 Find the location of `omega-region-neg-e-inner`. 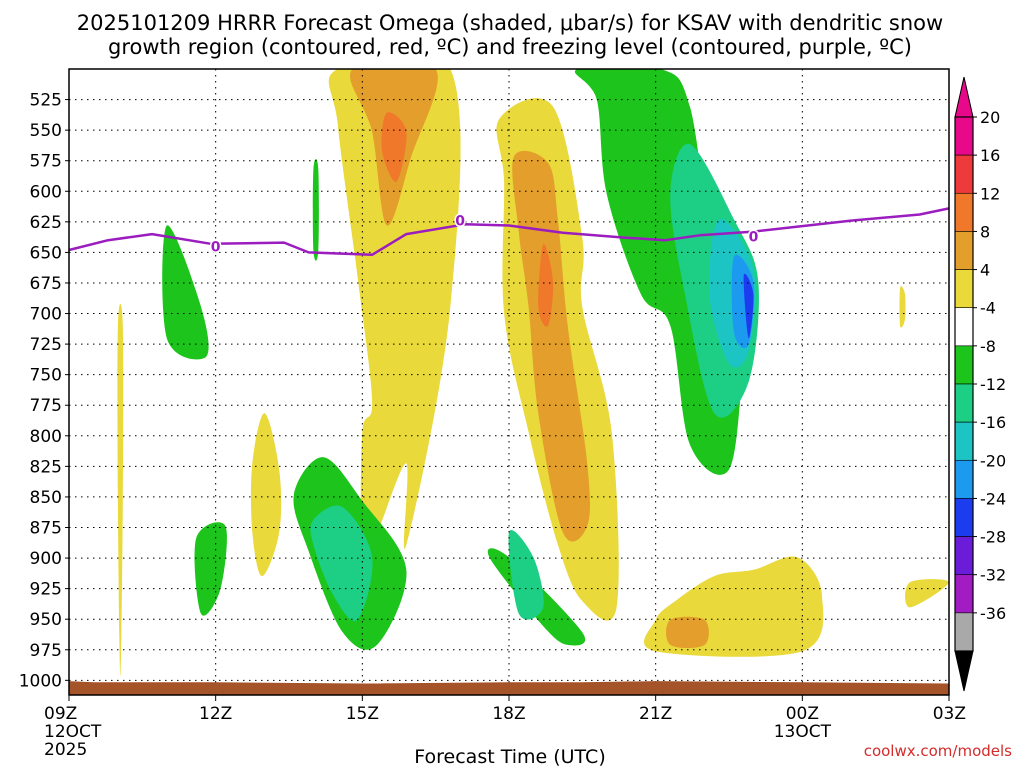

omega-region-neg-e-inner is located at coordinates (526, 574).